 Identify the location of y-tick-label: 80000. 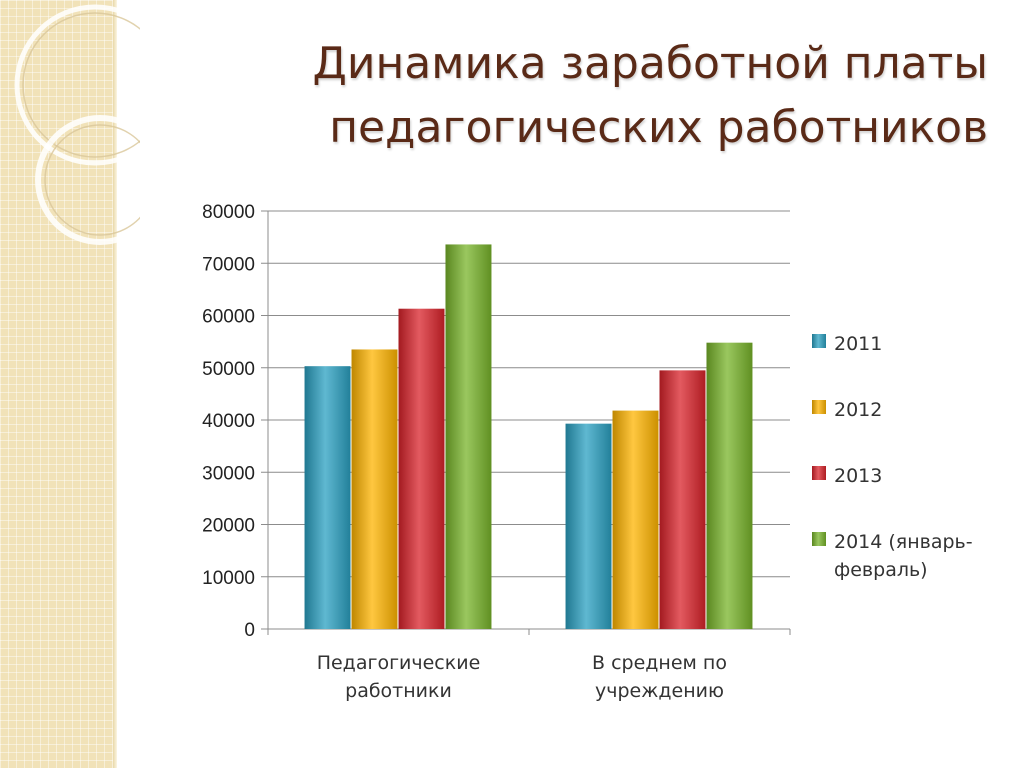
(228, 212).